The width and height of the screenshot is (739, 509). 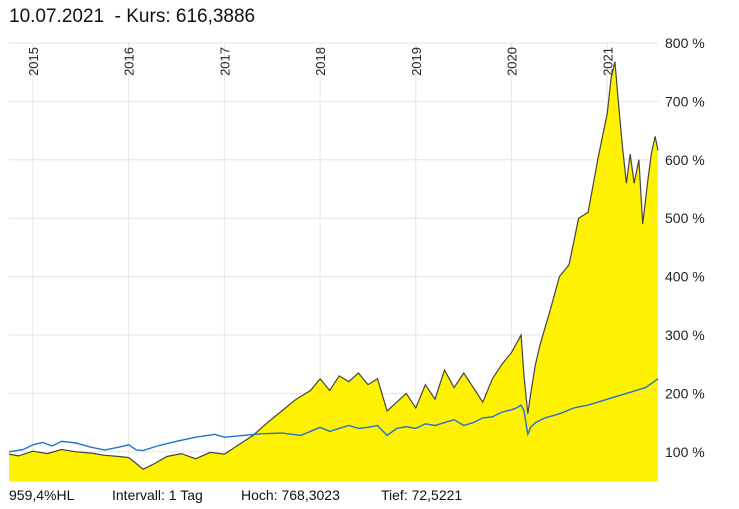 What do you see at coordinates (685, 43) in the screenshot?
I see `y-tick-label: 800 %` at bounding box center [685, 43].